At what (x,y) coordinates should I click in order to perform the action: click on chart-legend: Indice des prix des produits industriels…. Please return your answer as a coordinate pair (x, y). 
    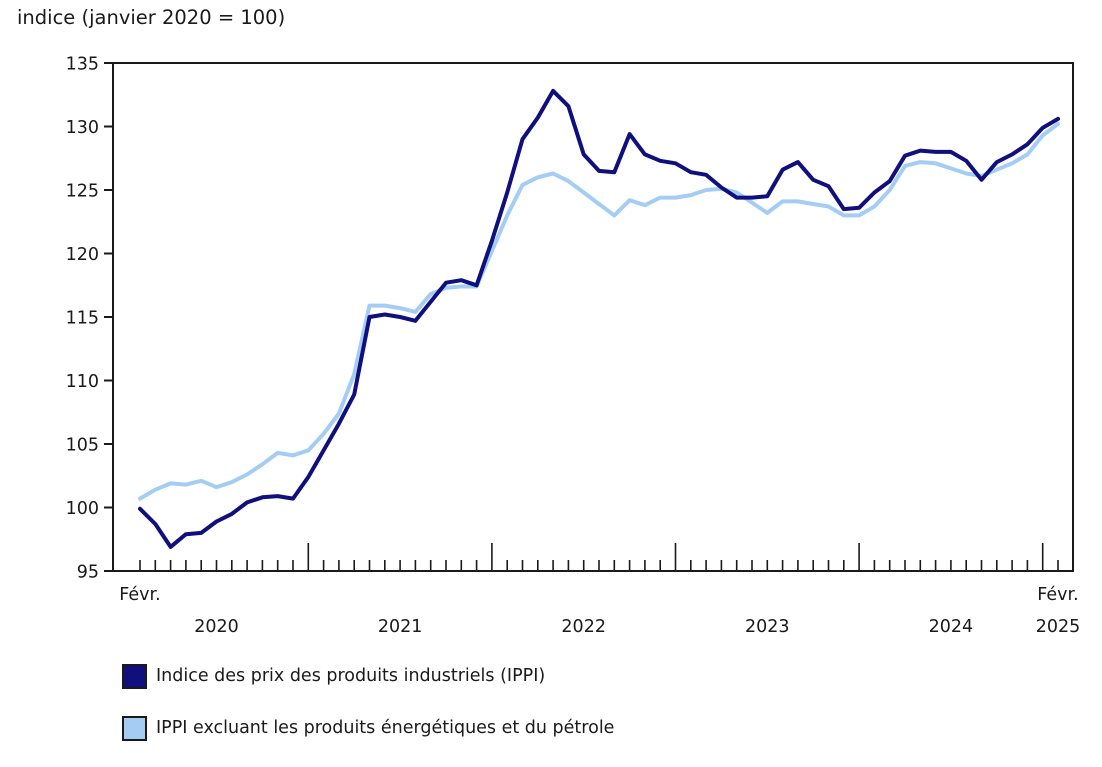
    Looking at the image, I should click on (602, 715).